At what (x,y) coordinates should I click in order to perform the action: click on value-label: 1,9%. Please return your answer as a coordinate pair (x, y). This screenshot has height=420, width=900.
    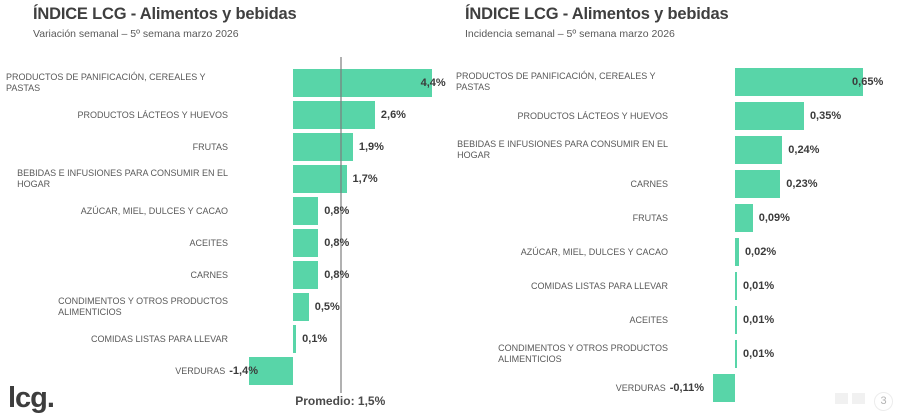
    Looking at the image, I should click on (371, 147).